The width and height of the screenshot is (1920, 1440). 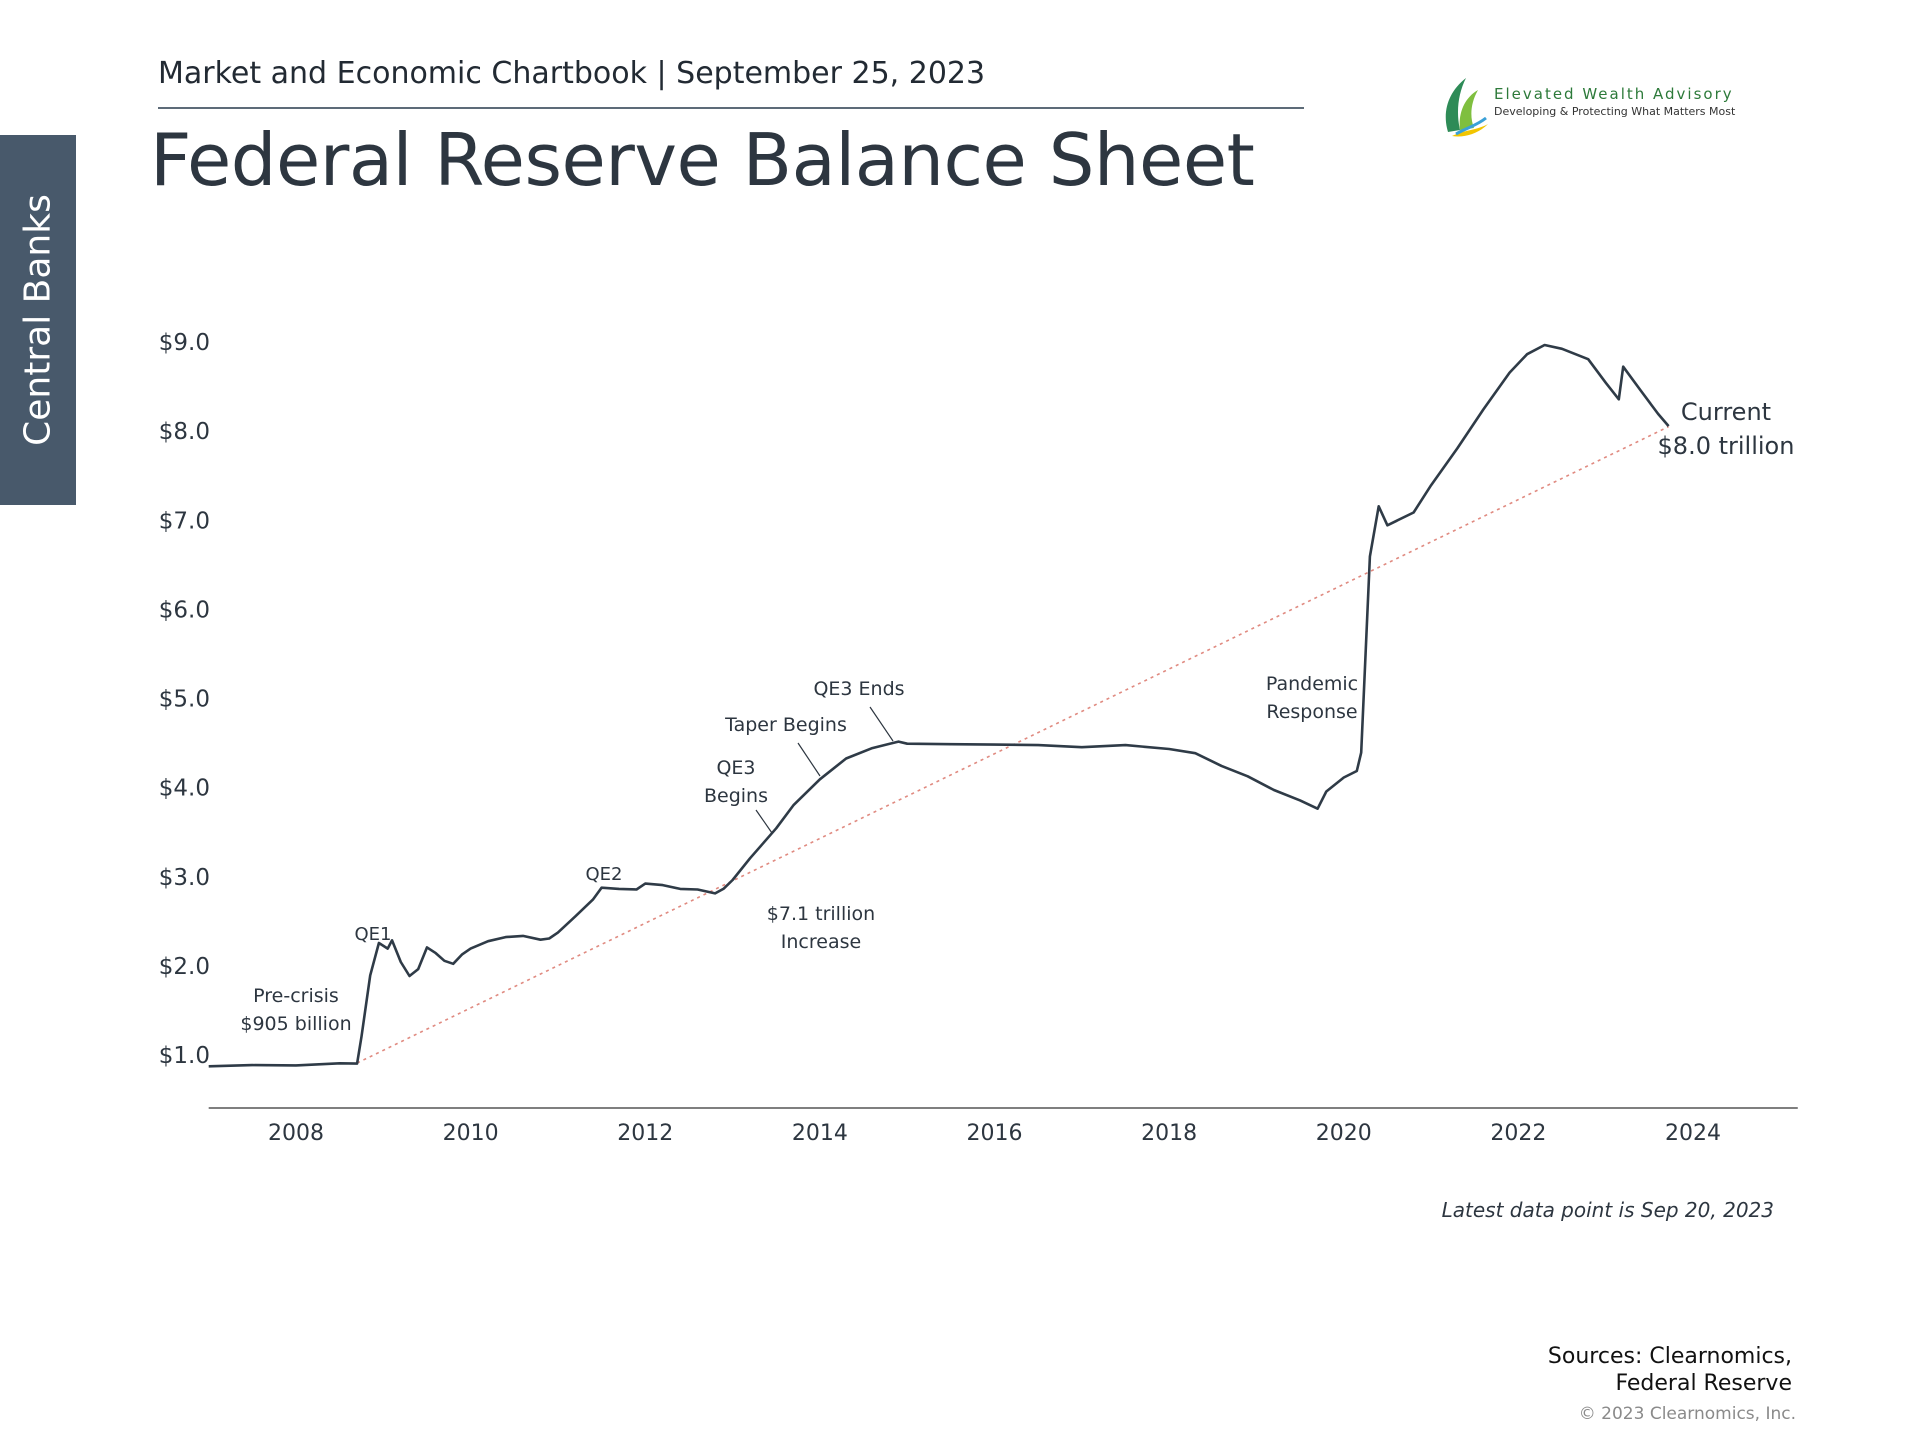 What do you see at coordinates (1169, 1133) in the screenshot?
I see `x-tick-label-2018: 2018` at bounding box center [1169, 1133].